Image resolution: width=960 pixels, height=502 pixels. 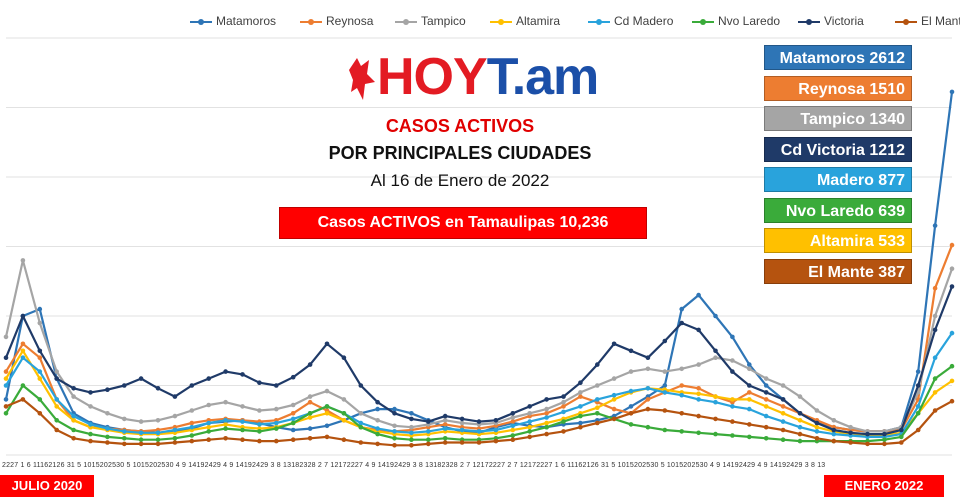 I want to click on city-label-box: Matamoros 2612, so click(x=838, y=57).